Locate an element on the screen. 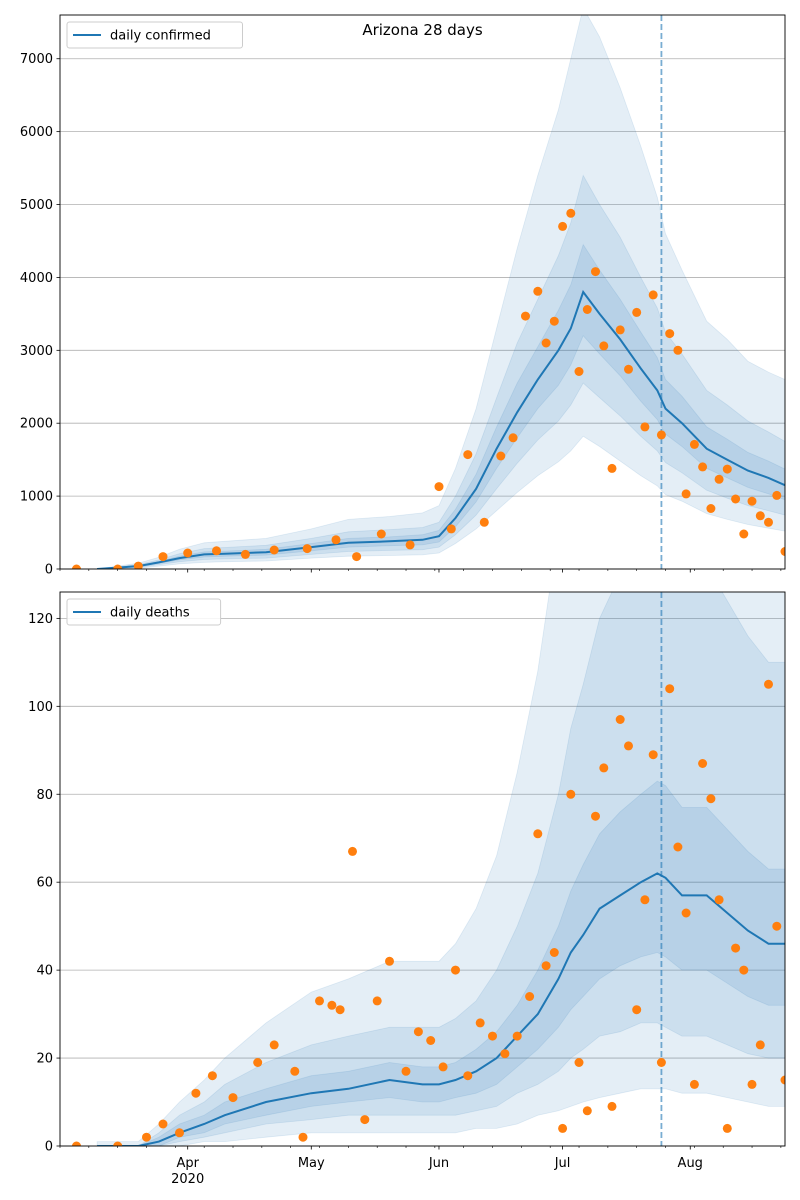 The height and width of the screenshot is (1200, 800). y-tick-label: 40 is located at coordinates (44, 971).